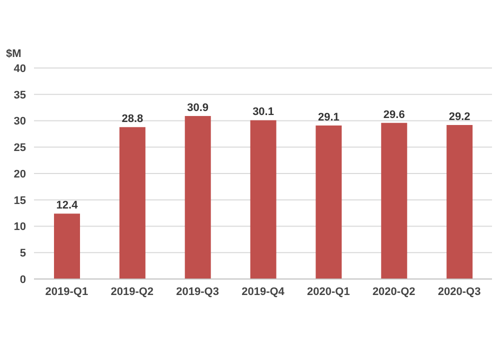 The width and height of the screenshot is (500, 362). Describe the element at coordinates (263, 112) in the screenshot. I see `data-label: 30.1` at that location.